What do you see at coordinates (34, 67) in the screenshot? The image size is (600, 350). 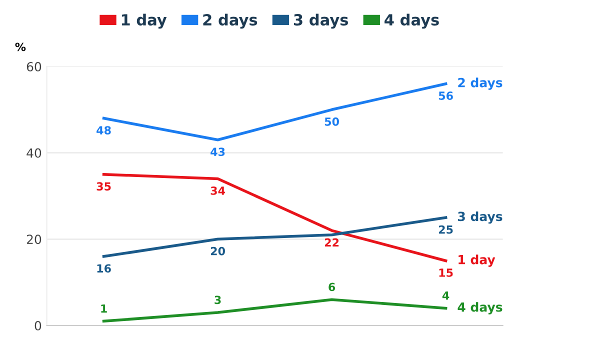 I see `y-tick-label: 60` at bounding box center [34, 67].